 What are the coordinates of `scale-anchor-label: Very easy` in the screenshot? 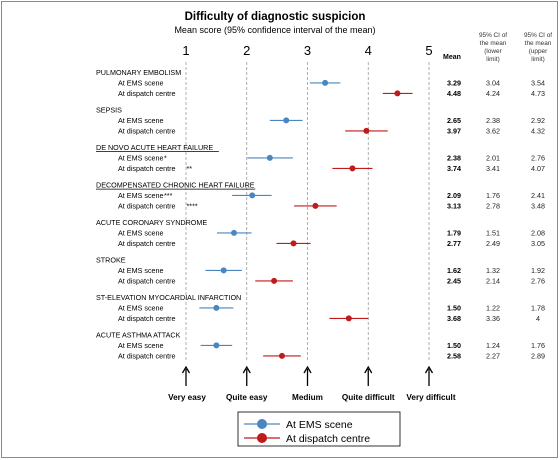 It's located at (187, 397).